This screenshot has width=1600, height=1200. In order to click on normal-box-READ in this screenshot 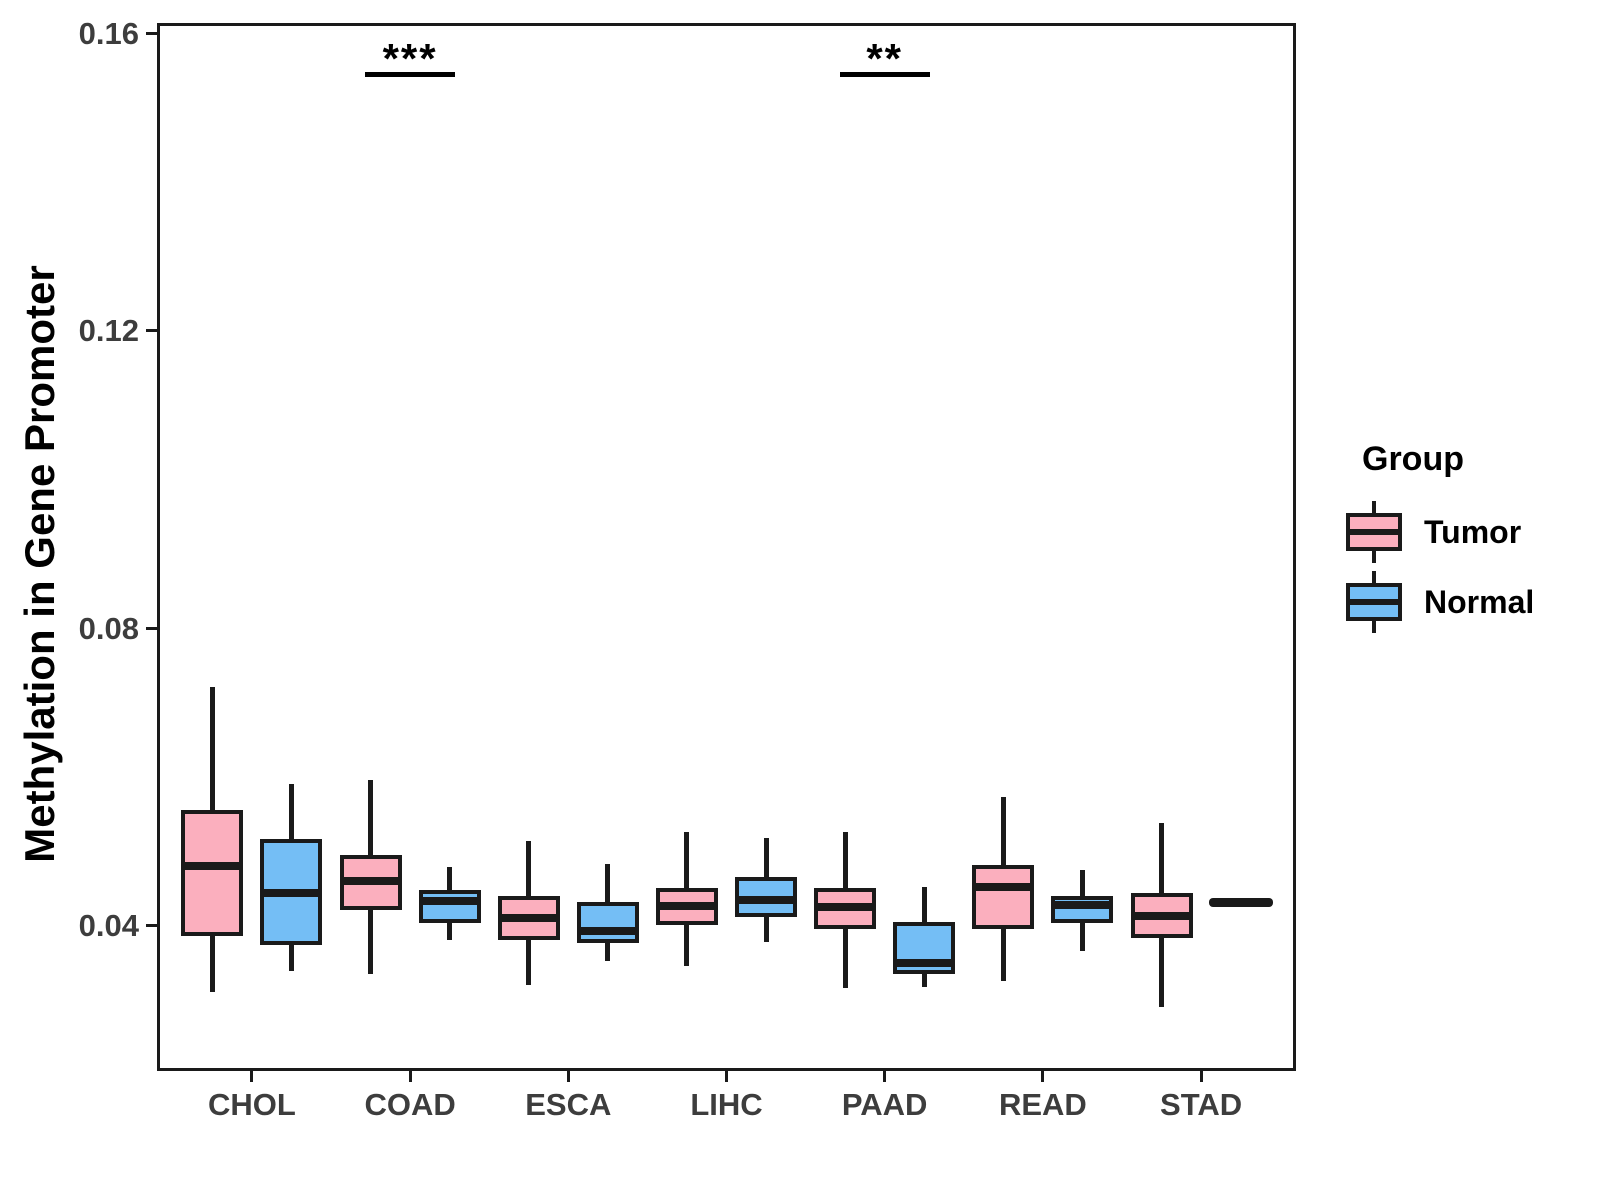, I will do `click(1082, 910)`.